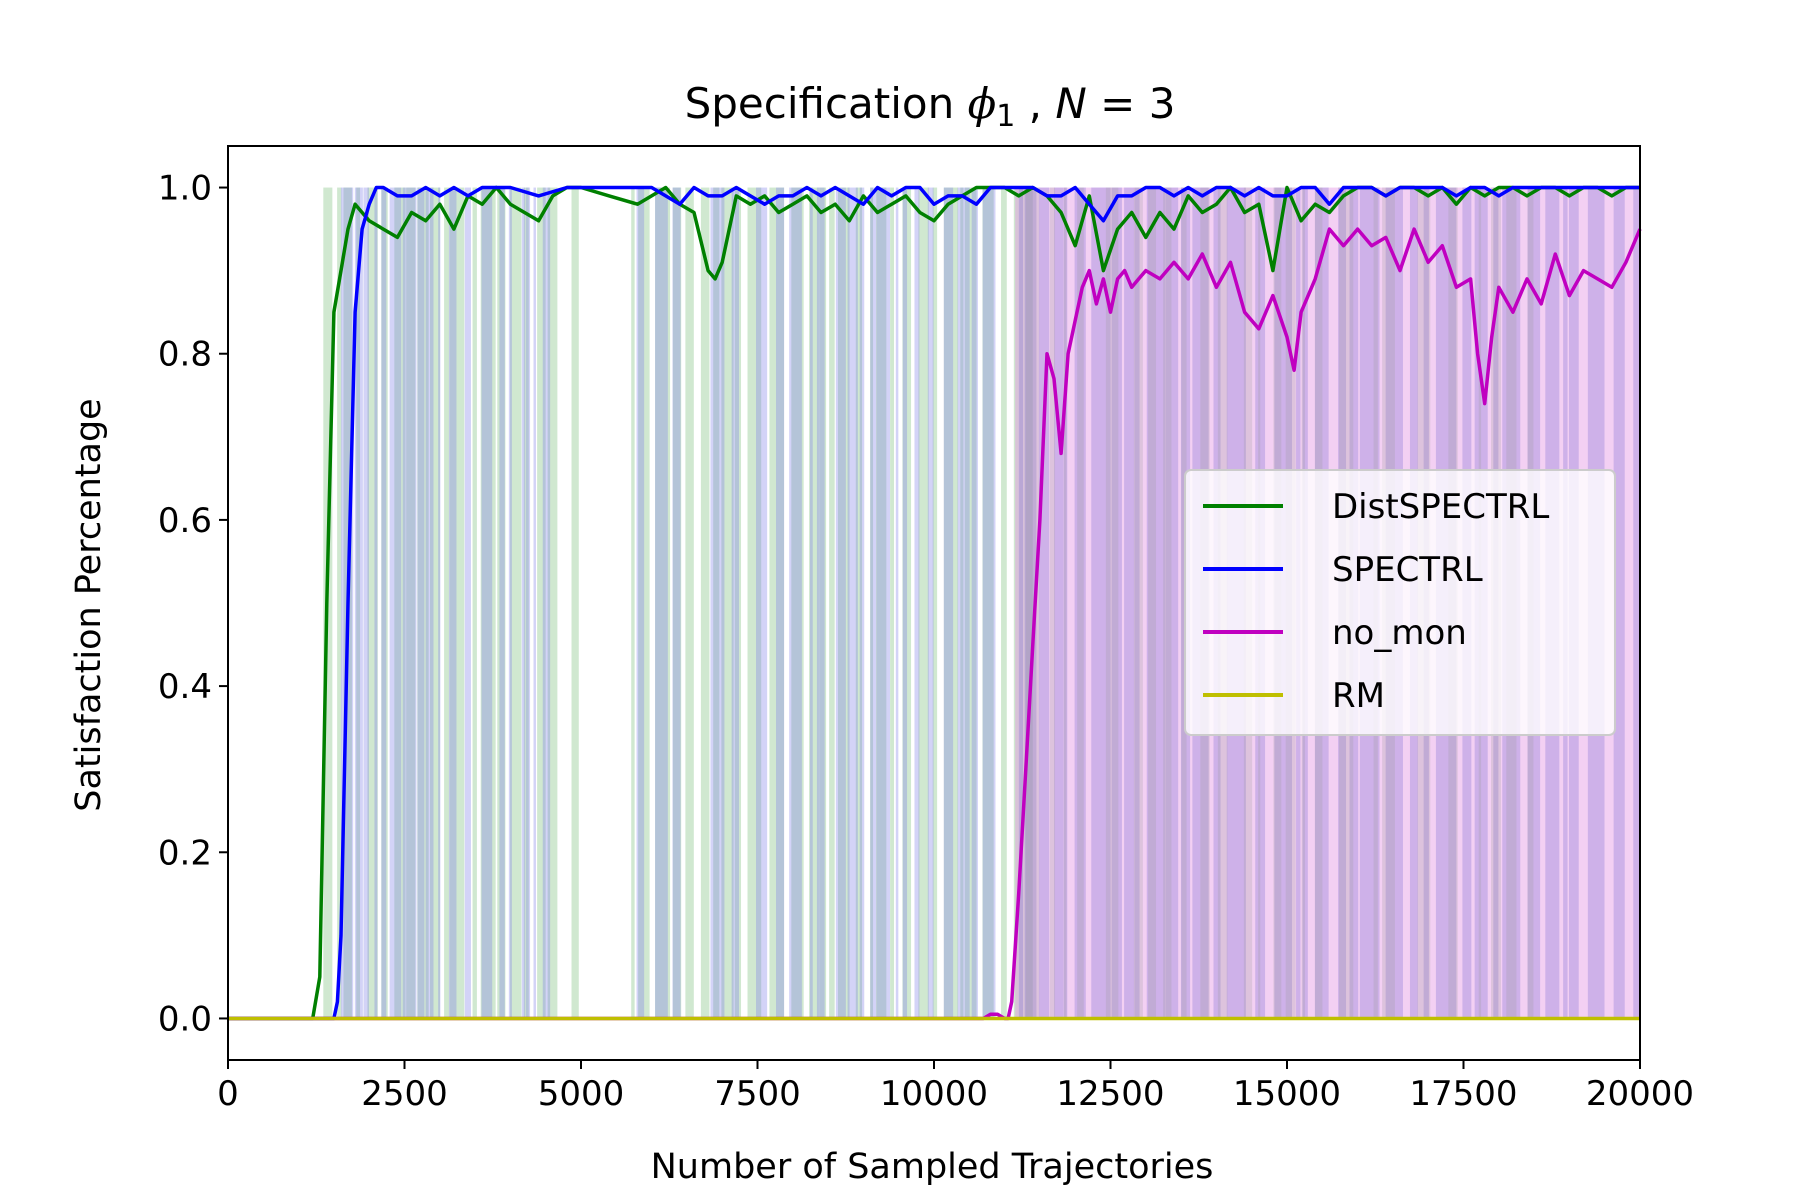 The image size is (1800, 1200). I want to click on y-axis-ticks: 0.0 0.2 0.4 0.6 0.8 1.0, so click(193, 604).